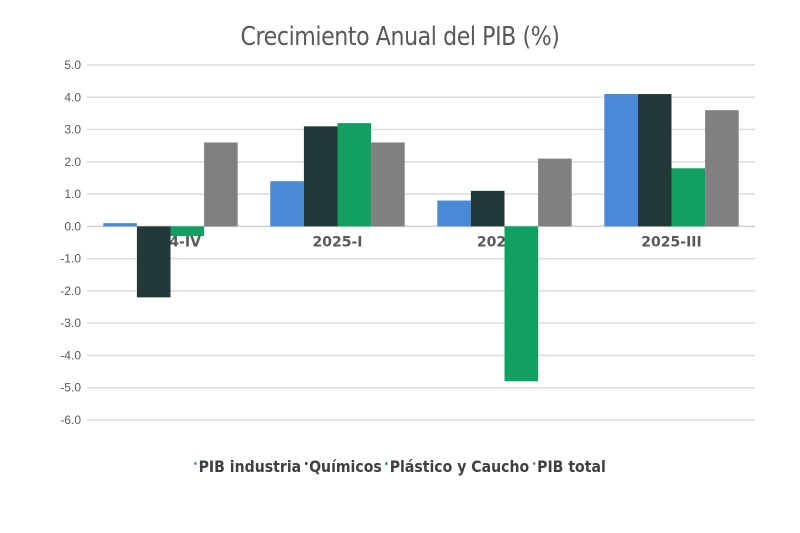 The image size is (800, 533). What do you see at coordinates (70, 259) in the screenshot?
I see `y-tick-label: -1.0` at bounding box center [70, 259].